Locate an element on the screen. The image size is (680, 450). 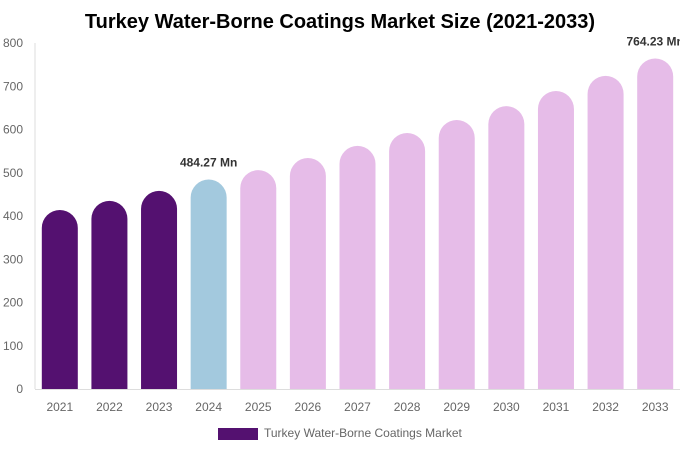
bar-2029 is located at coordinates (456, 254).